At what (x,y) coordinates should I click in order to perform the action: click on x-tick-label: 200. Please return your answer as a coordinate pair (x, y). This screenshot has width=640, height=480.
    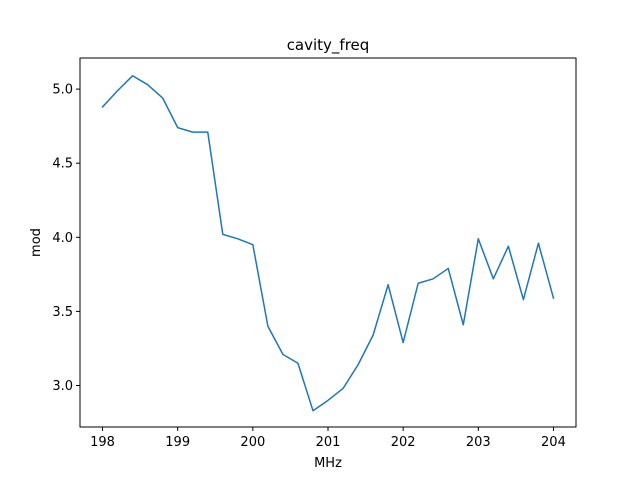
    Looking at the image, I should click on (252, 442).